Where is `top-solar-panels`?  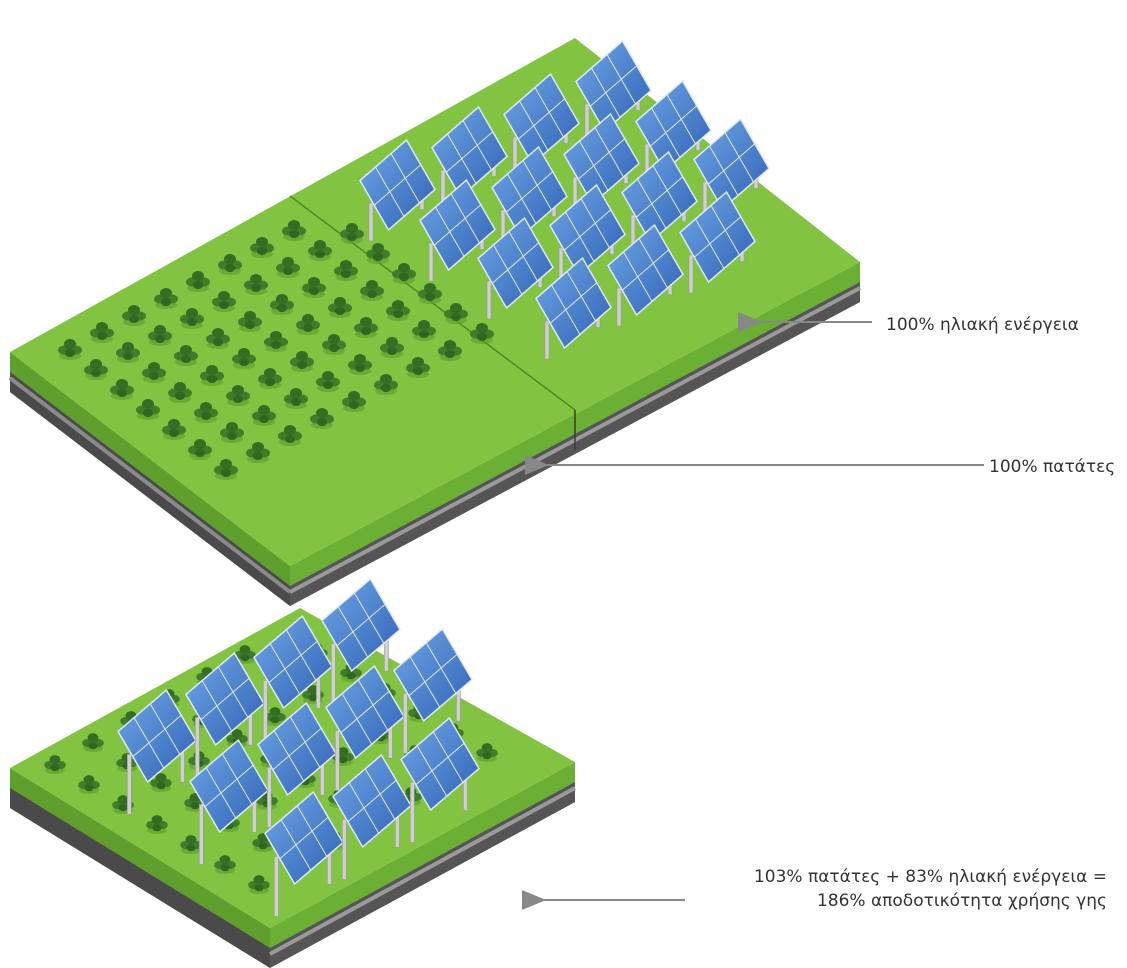
top-solar-panels is located at coordinates (564, 199).